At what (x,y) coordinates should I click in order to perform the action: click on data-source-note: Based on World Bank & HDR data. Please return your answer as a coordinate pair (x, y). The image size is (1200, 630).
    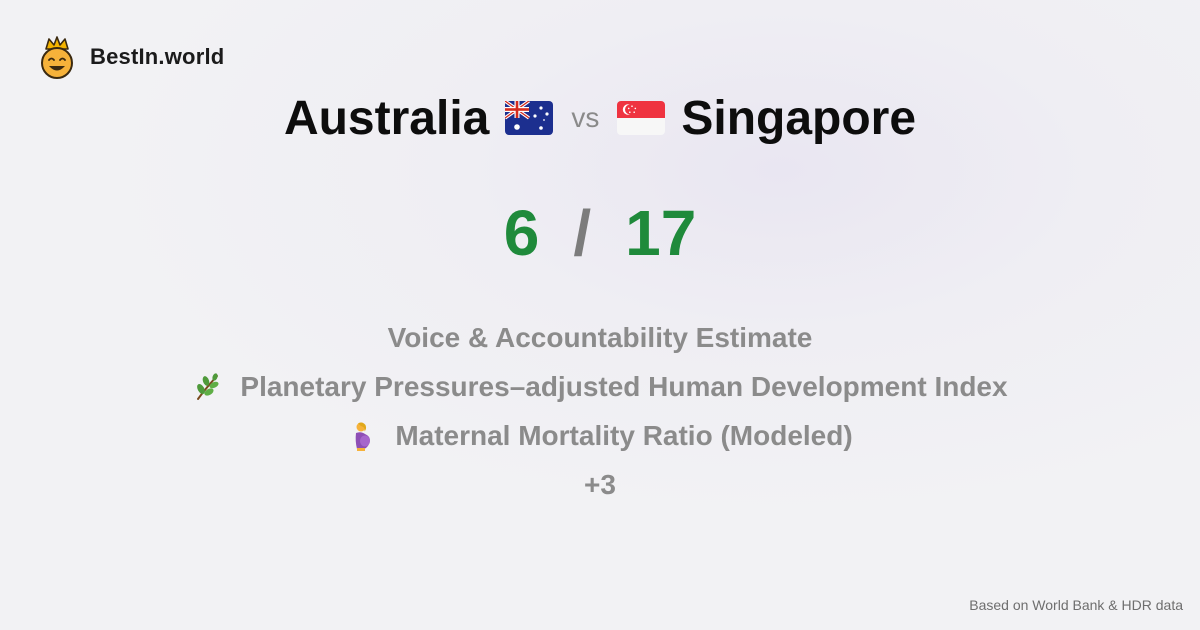
    Looking at the image, I should click on (1076, 605).